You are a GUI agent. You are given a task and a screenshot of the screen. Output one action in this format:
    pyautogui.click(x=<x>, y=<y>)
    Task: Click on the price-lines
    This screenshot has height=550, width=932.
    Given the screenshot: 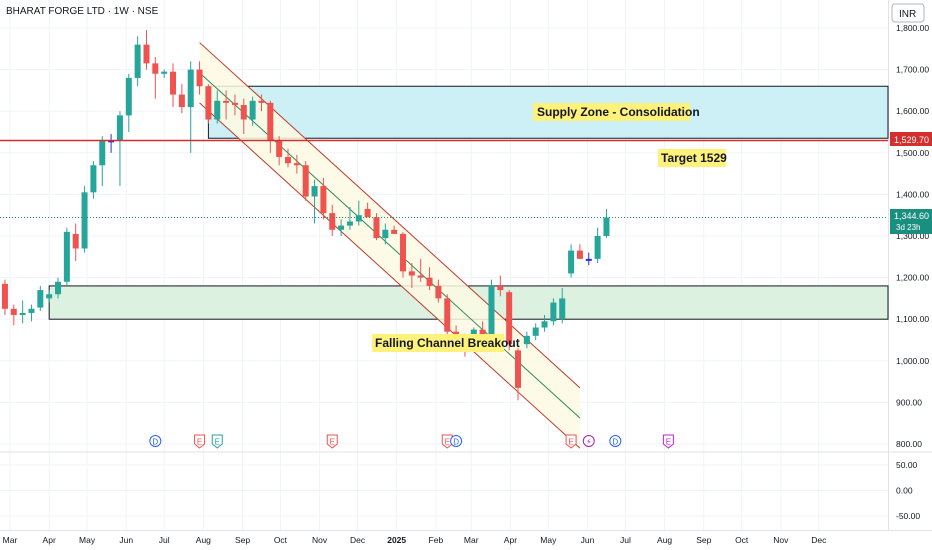 What is the action you would take?
    pyautogui.click(x=444, y=178)
    